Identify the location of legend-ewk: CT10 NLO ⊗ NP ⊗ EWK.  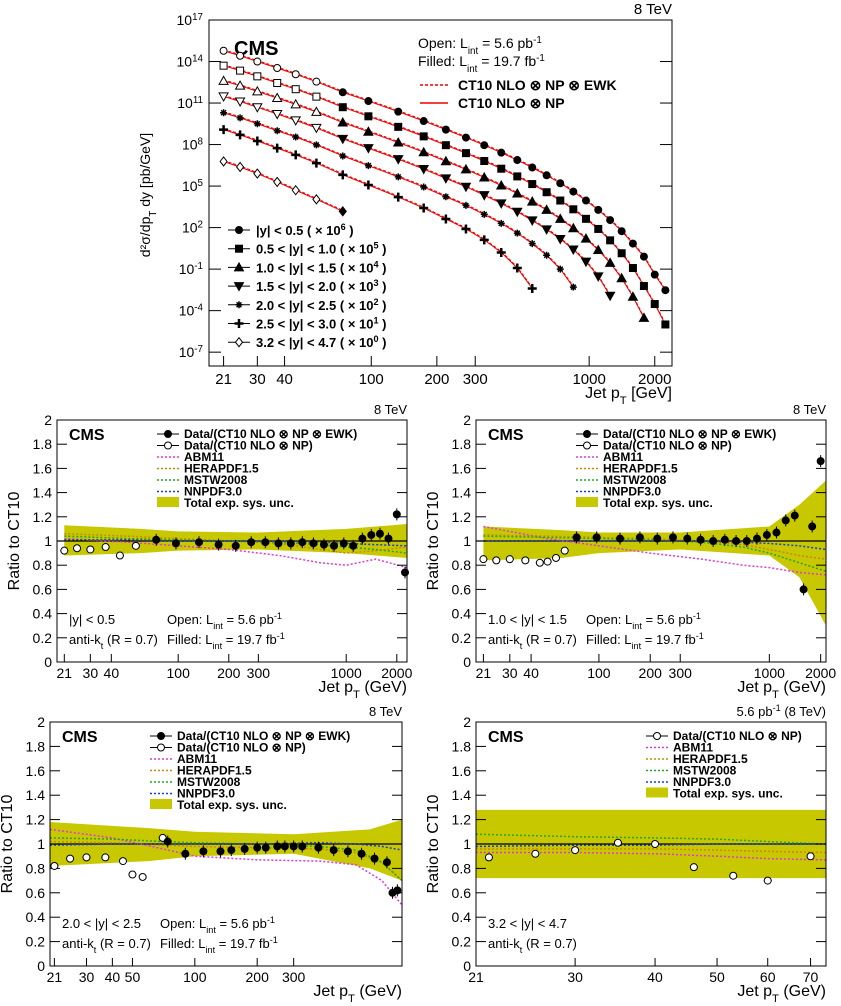
(537, 85).